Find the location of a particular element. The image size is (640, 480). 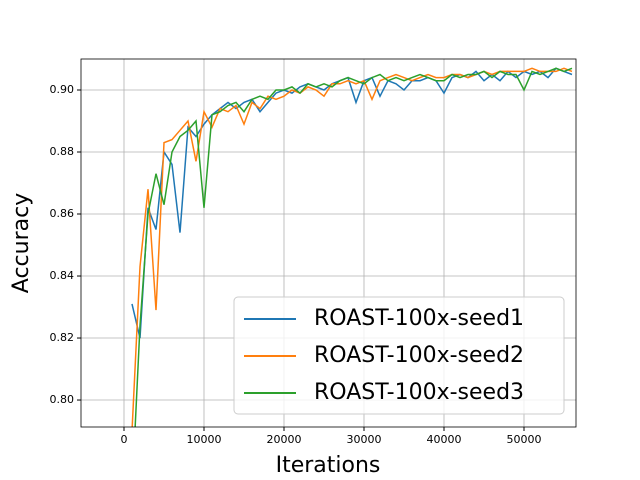

legend-label: ROAST-100x-seed2 is located at coordinates (419, 355).